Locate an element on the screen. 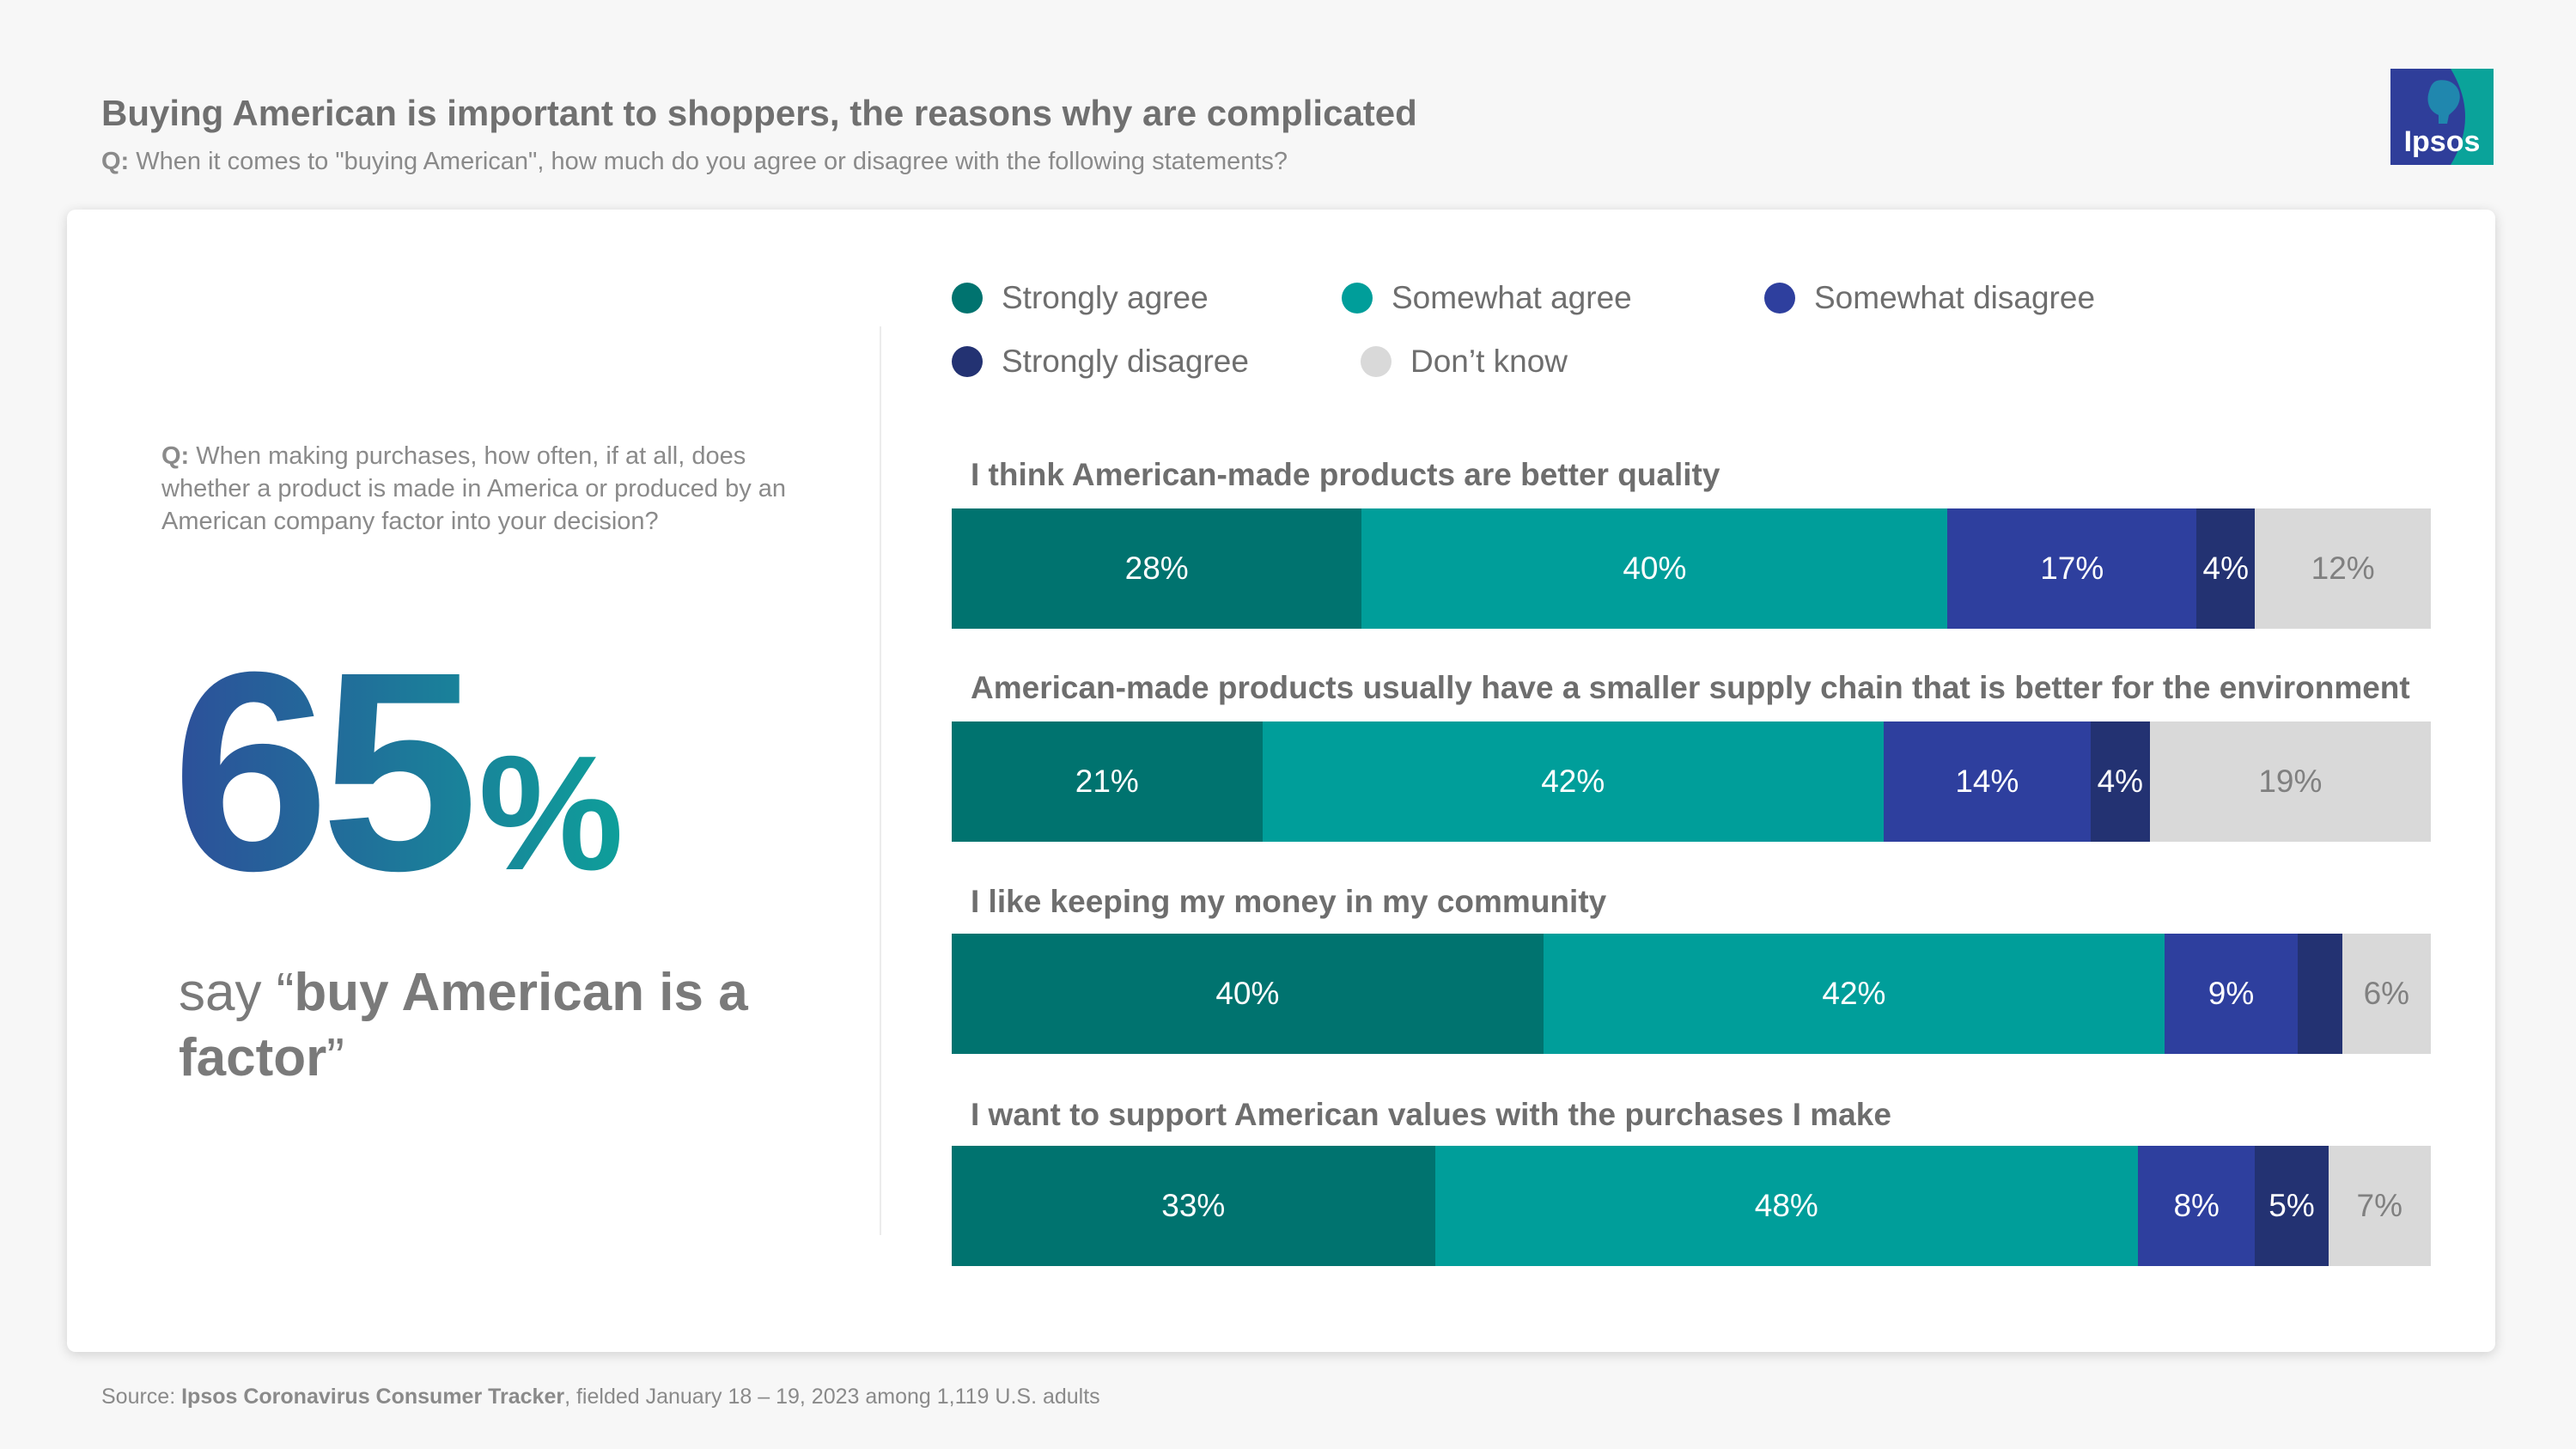  row-label-community: I like keeping my money in my community is located at coordinates (1289, 901).